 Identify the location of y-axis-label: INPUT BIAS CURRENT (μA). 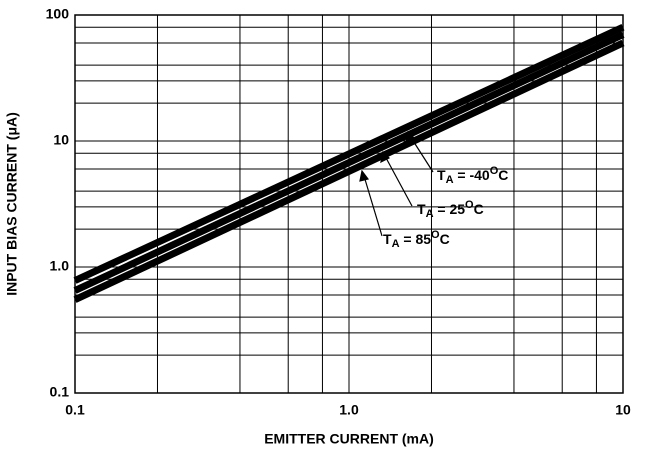
(12, 204).